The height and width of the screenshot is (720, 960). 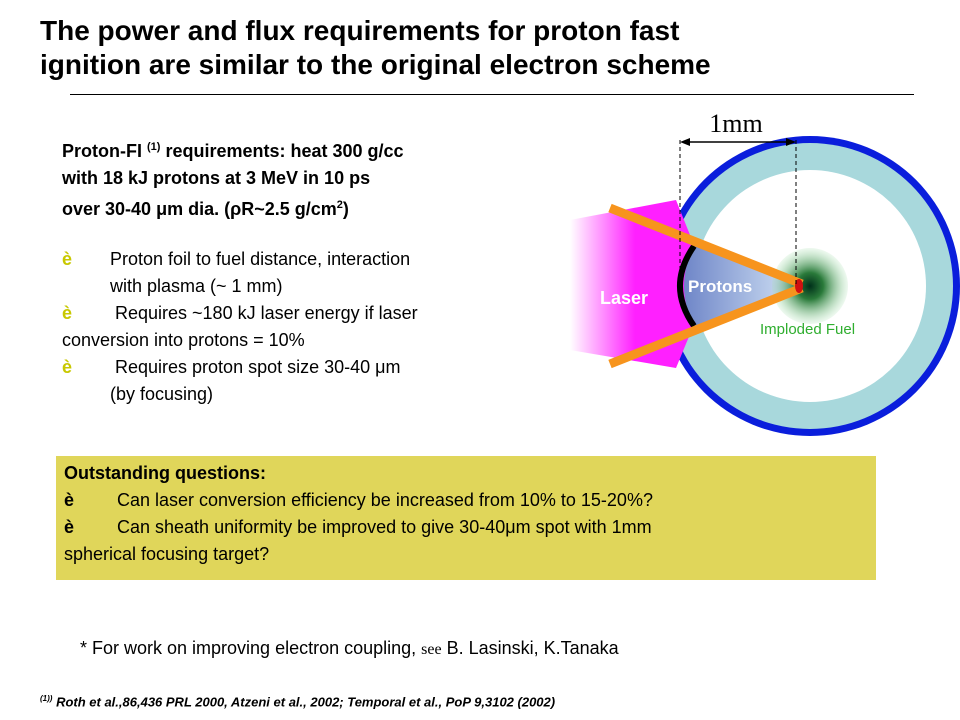 I want to click on req-l3-c: R~2.5 g/cm, so click(x=289, y=209).